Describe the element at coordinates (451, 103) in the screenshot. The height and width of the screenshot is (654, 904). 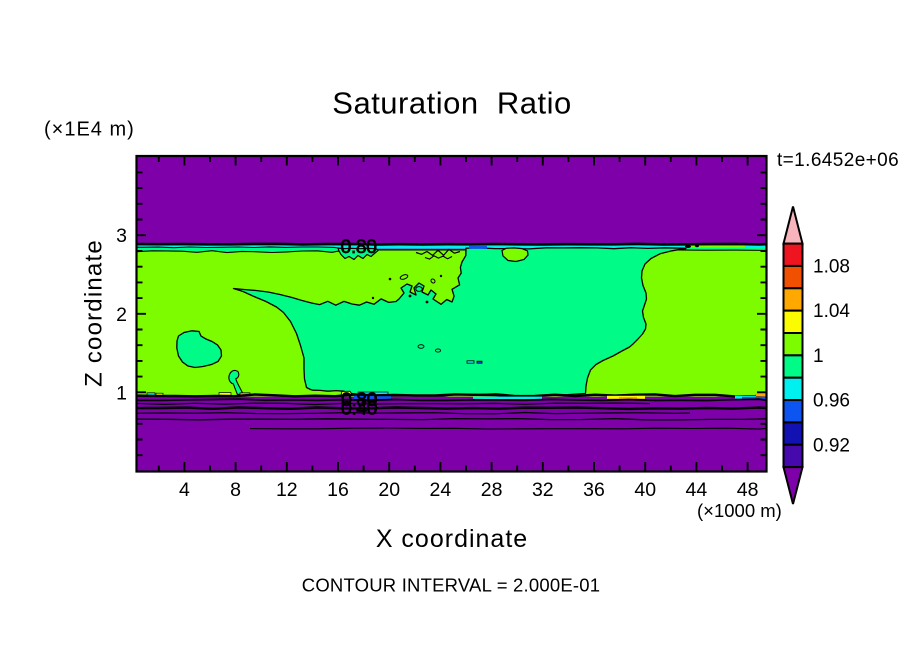
I see `svg-text: Saturation Ratio` at that location.